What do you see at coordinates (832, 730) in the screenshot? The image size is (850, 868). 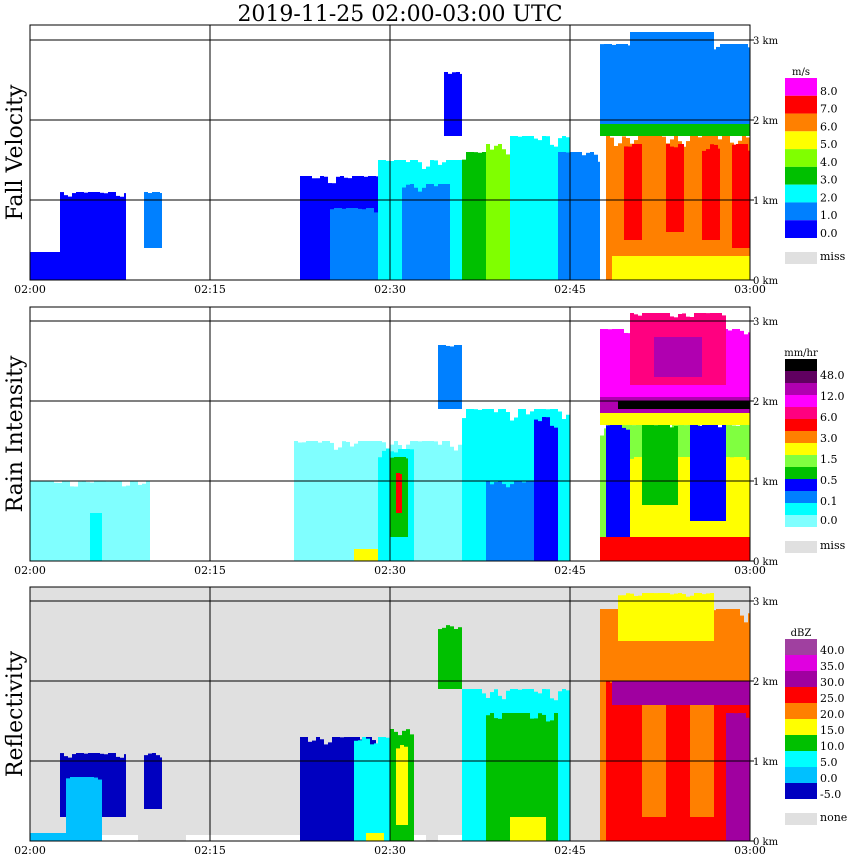 I see `legend-label: 15.0` at bounding box center [832, 730].